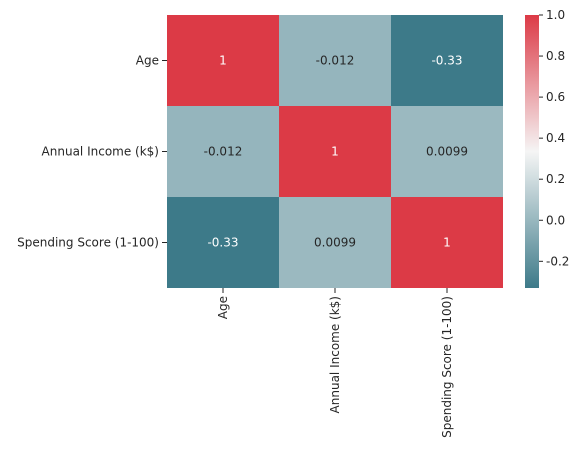  Describe the element at coordinates (223, 152) in the screenshot. I see `heatmap-cell-label-1-0: -0.012` at that location.